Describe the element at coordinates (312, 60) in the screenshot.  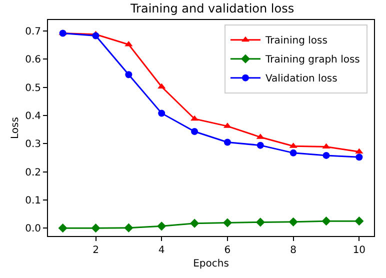
I see `legend-label: Training graph loss` at that location.